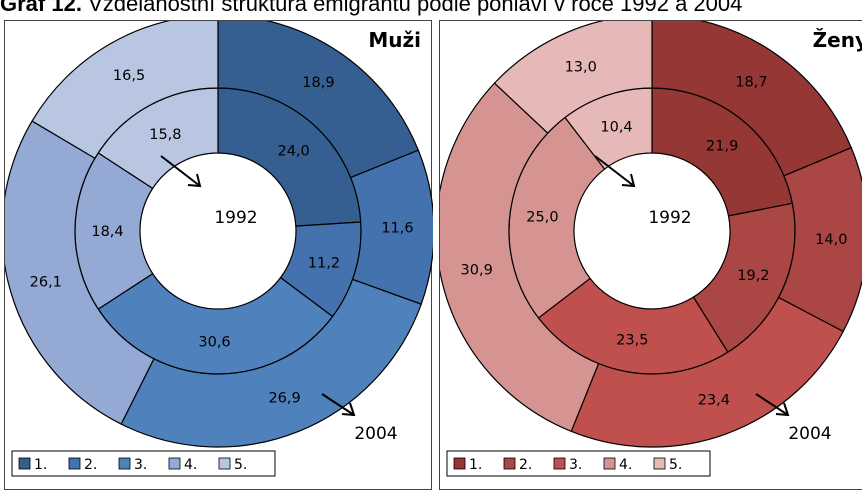 This screenshot has height=491, width=862. Describe the element at coordinates (129, 76) in the screenshot. I see `data-label-muzi-2004-5: 16,5` at that location.